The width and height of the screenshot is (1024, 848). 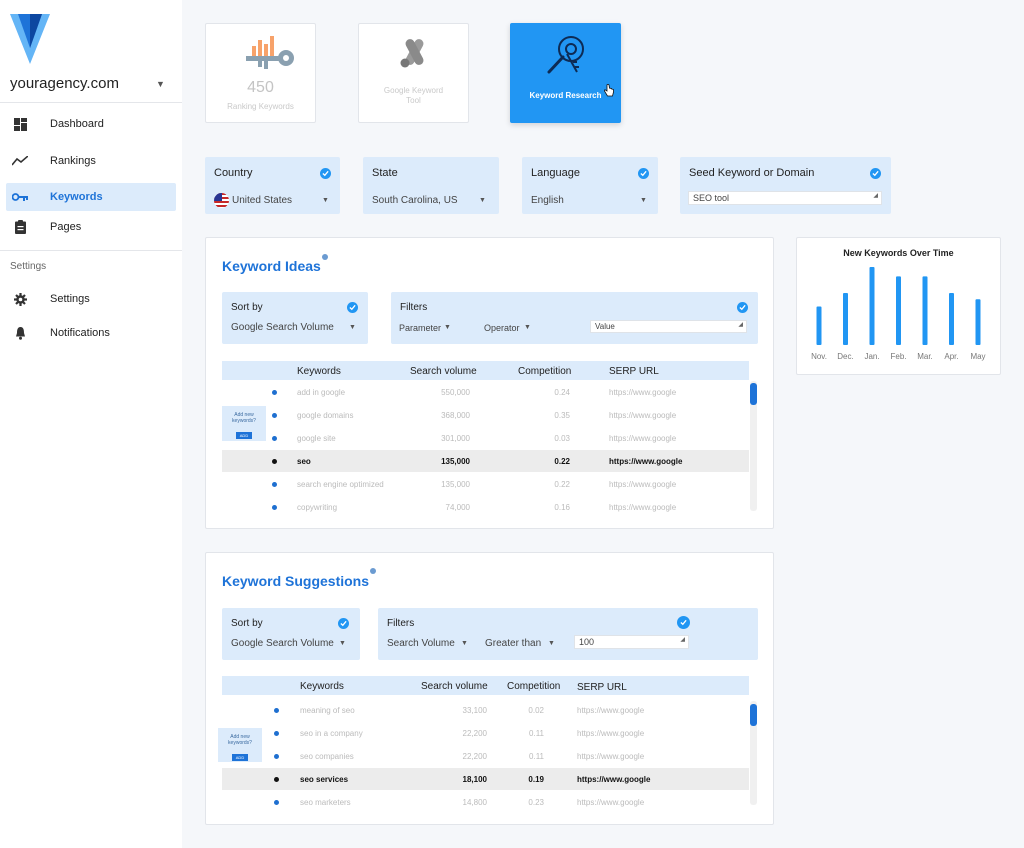 What do you see at coordinates (668, 326) in the screenshot?
I see `ideas-value-input: Value ◢` at bounding box center [668, 326].